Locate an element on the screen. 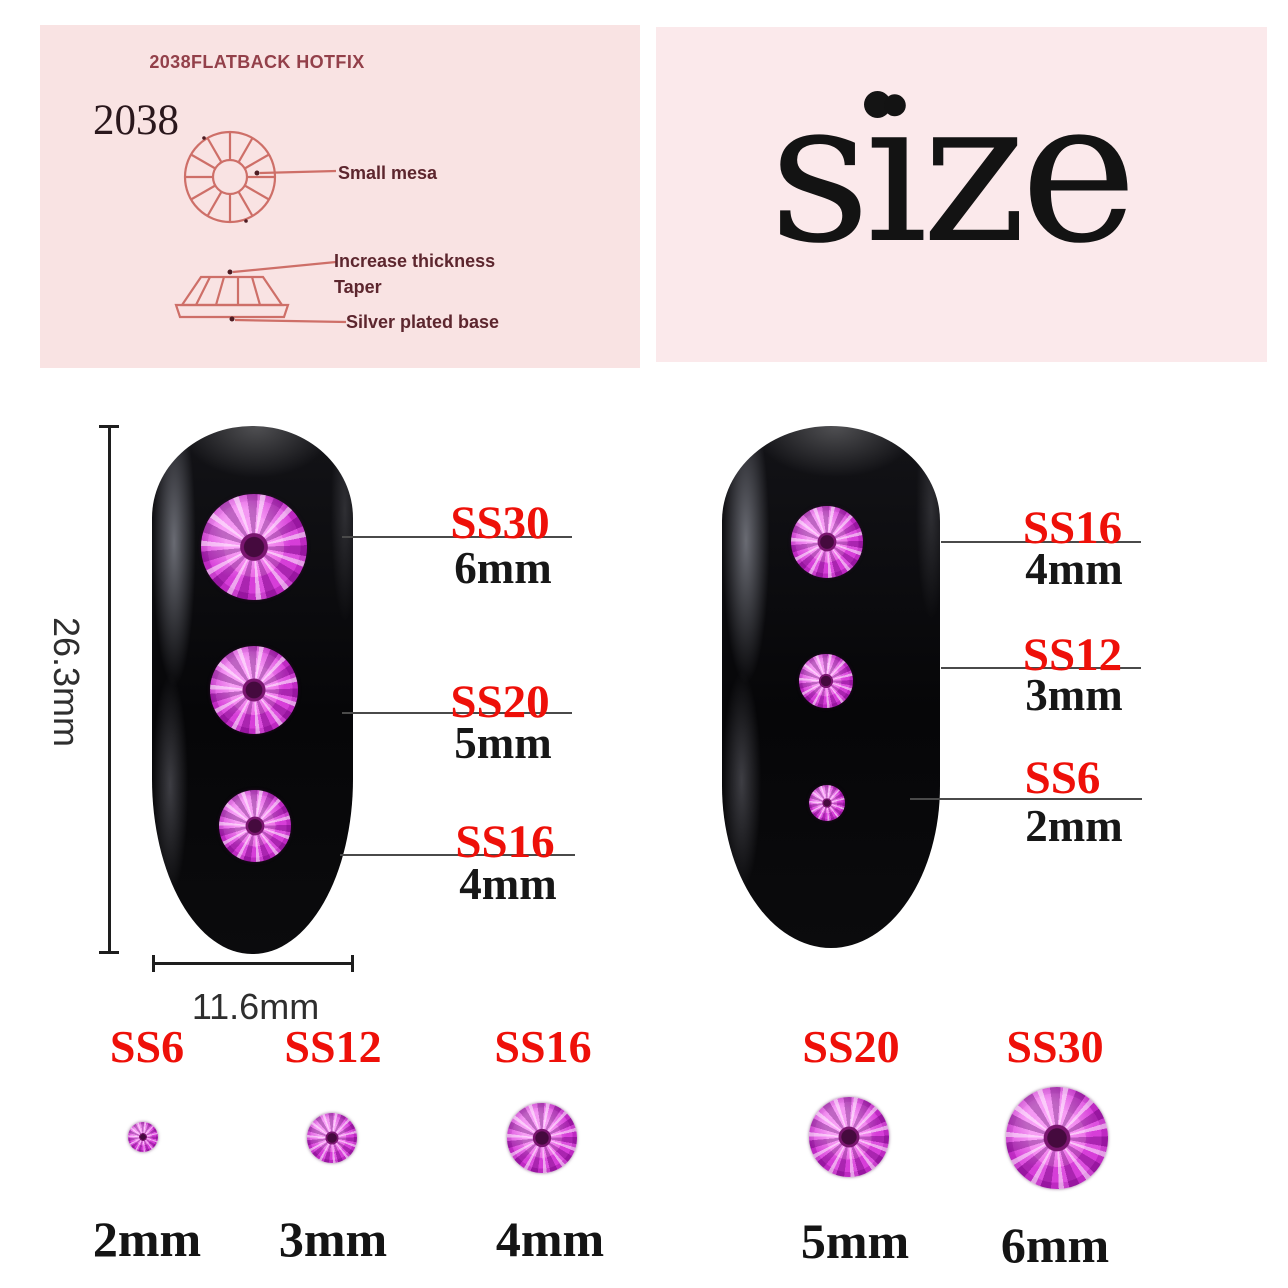 Image resolution: width=1288 pixels, height=1288 pixels. chart-mm-label: 2mm is located at coordinates (147, 1239).